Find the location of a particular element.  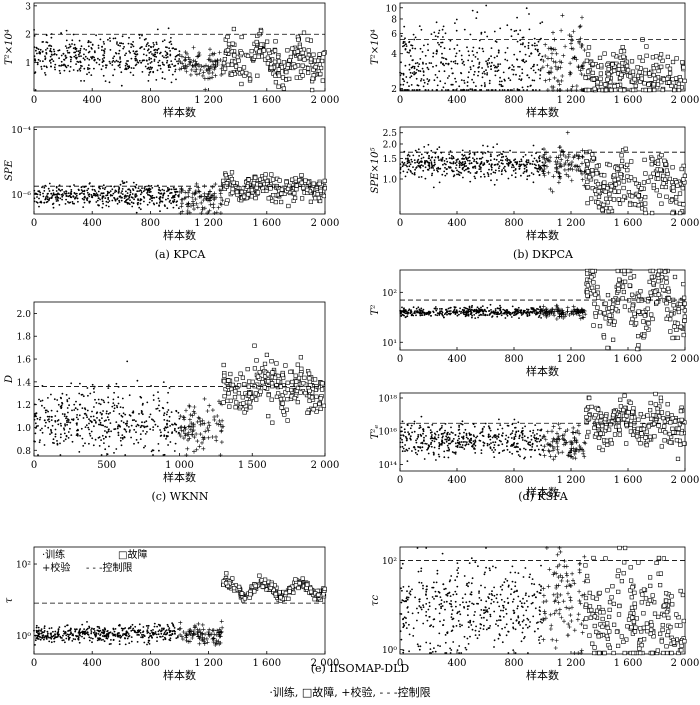

x-tick-label: 1 600 is located at coordinates (628, 359).